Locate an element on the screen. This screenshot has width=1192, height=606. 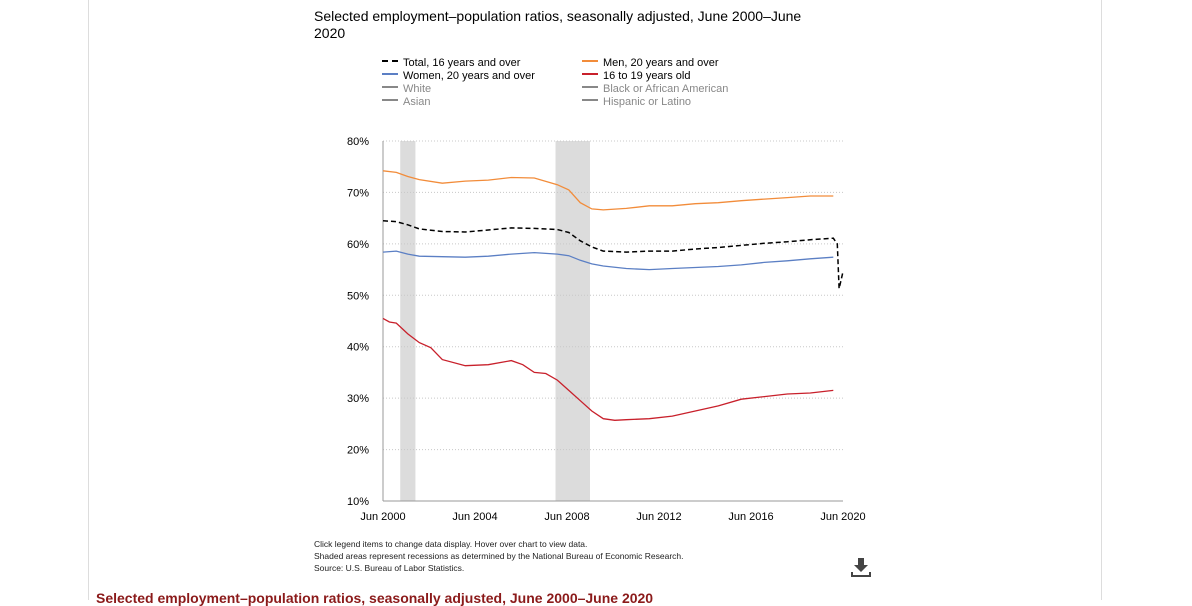
legend-item: 16 to 19 years old is located at coordinates (636, 76).